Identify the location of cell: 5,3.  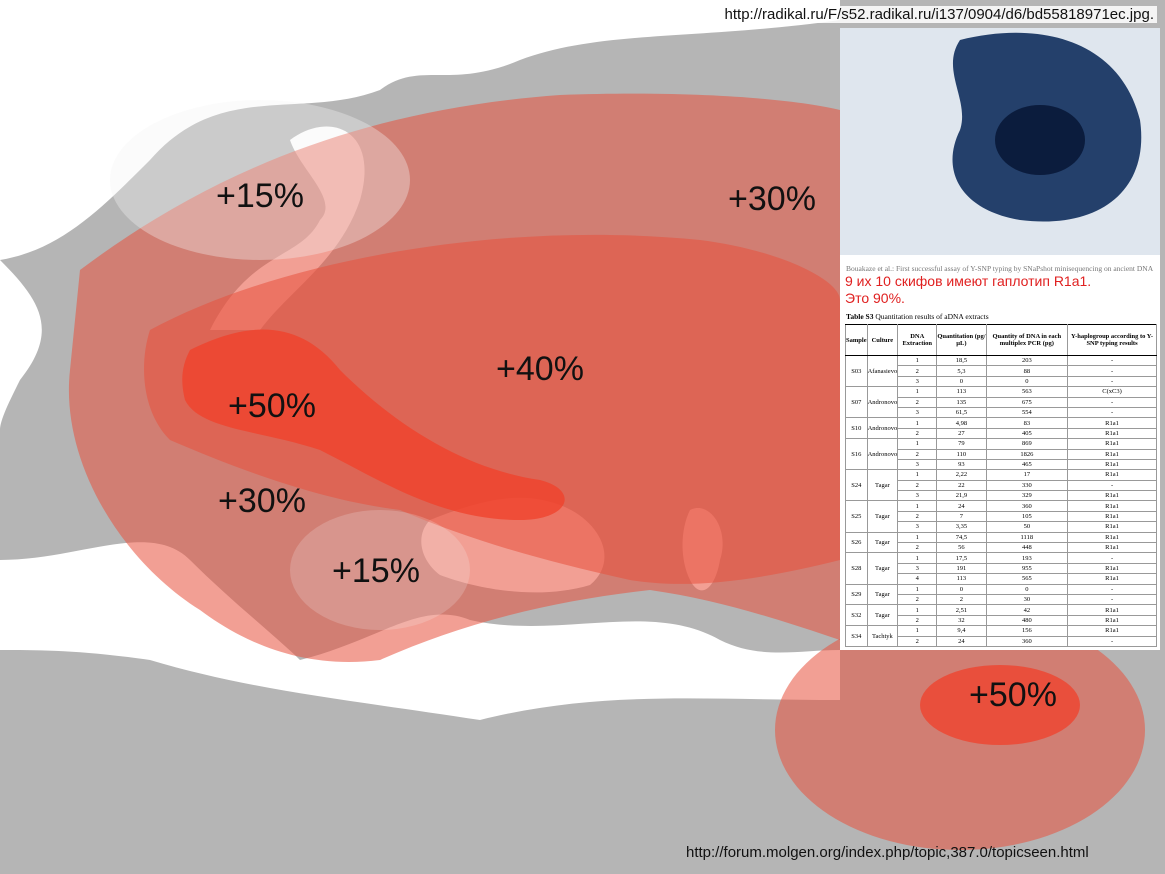
(961, 371).